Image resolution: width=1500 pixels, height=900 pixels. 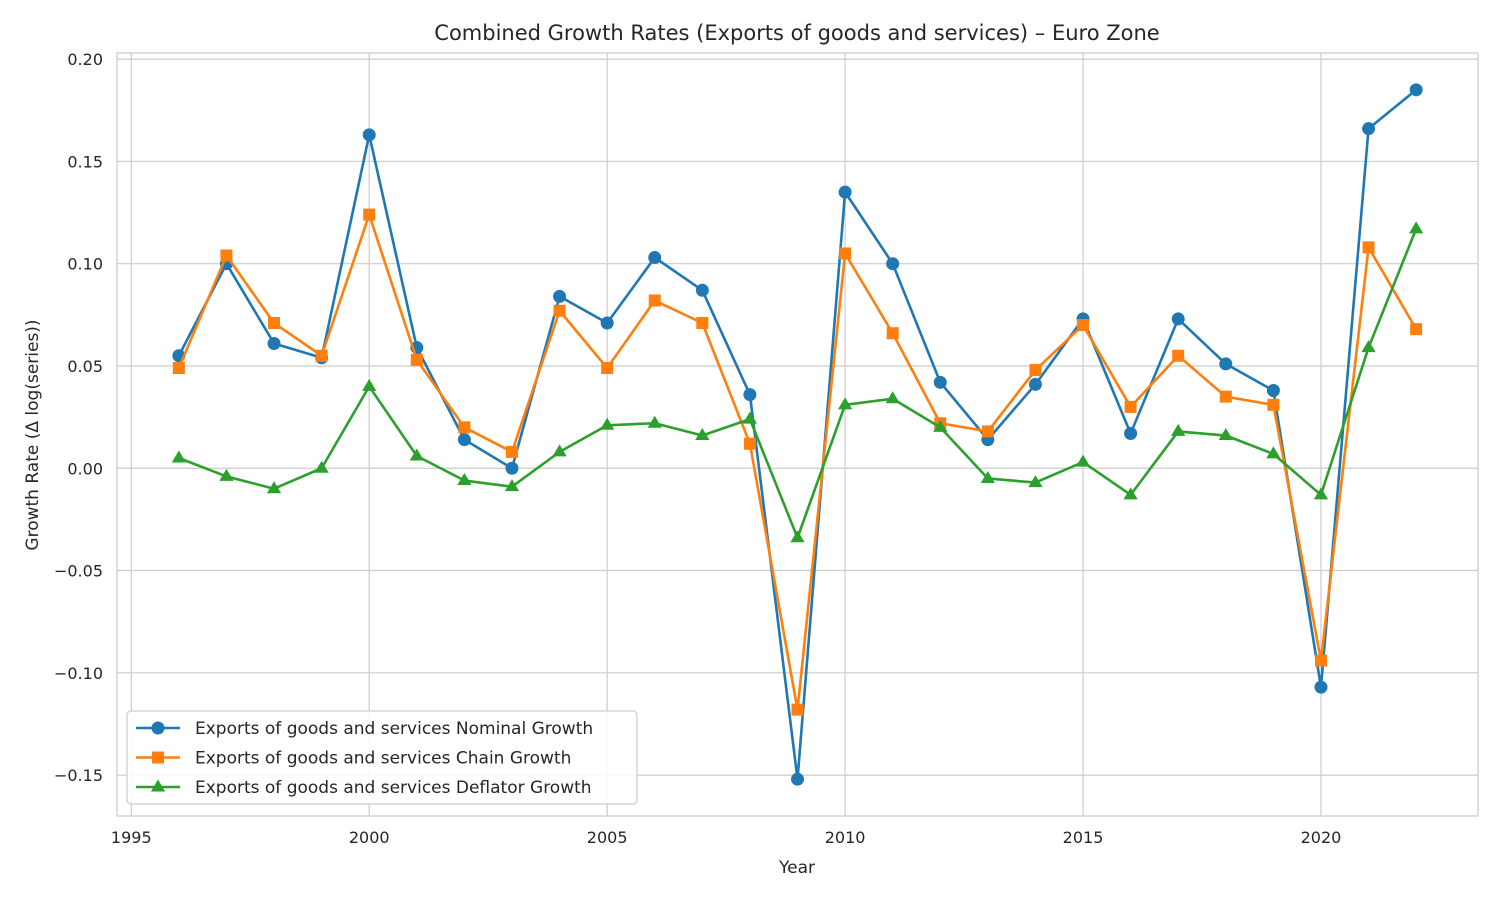 I want to click on x-tick-label: 2010, so click(x=845, y=837).